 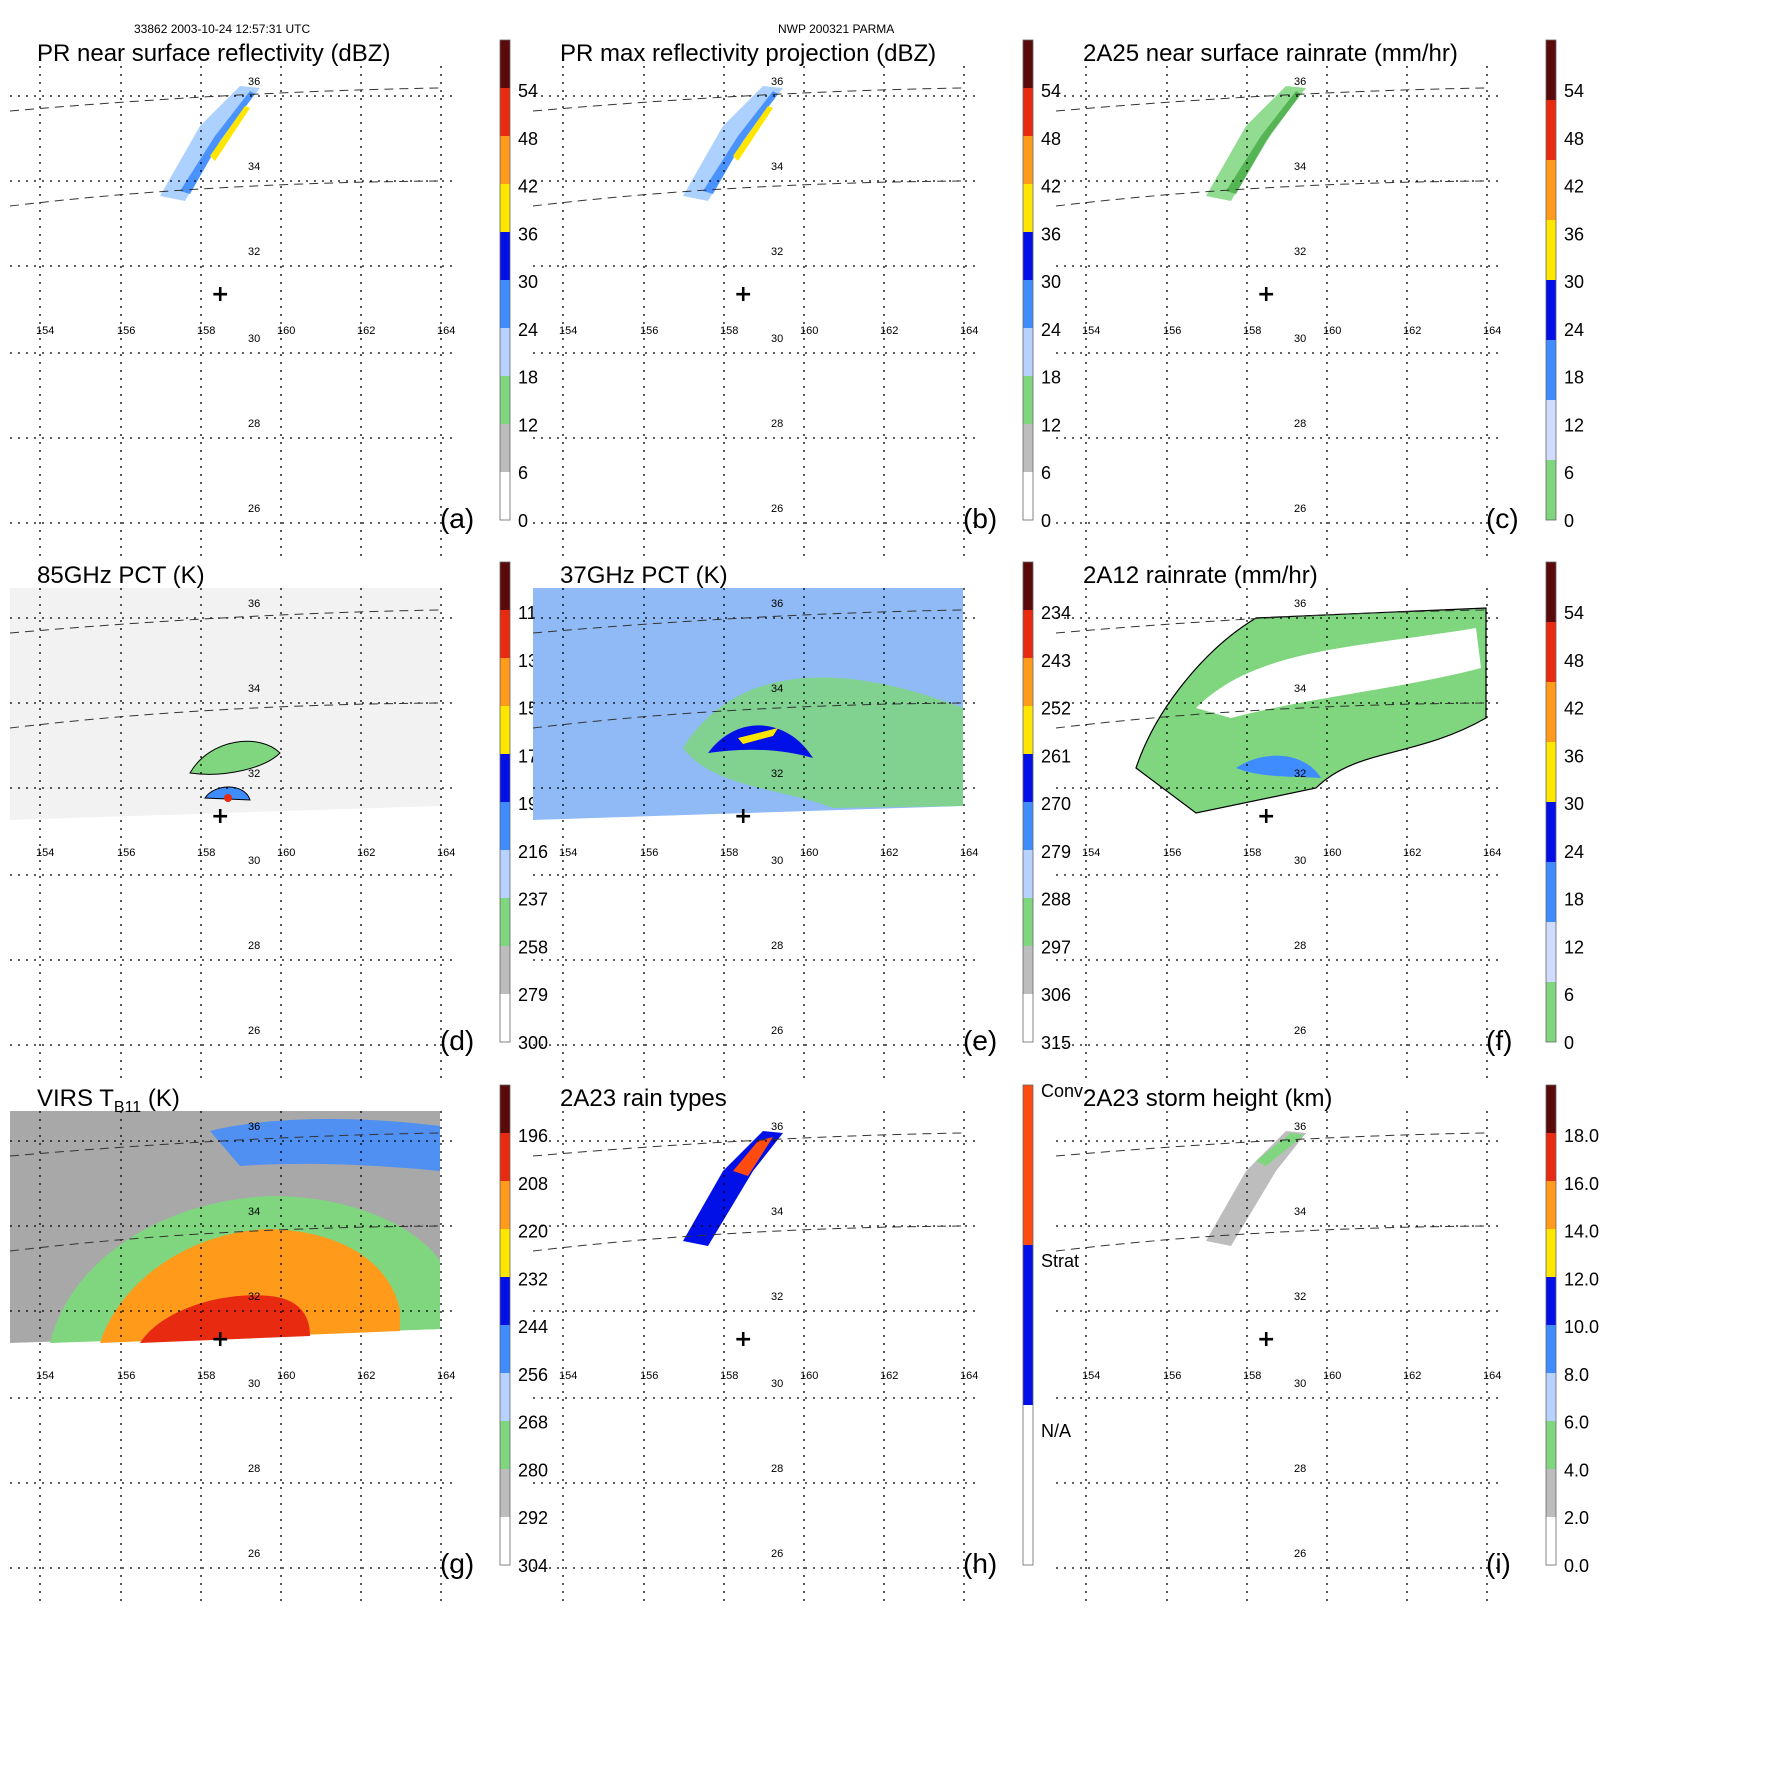 I want to click on colorbar-tick-label: 220, so click(x=533, y=1232).